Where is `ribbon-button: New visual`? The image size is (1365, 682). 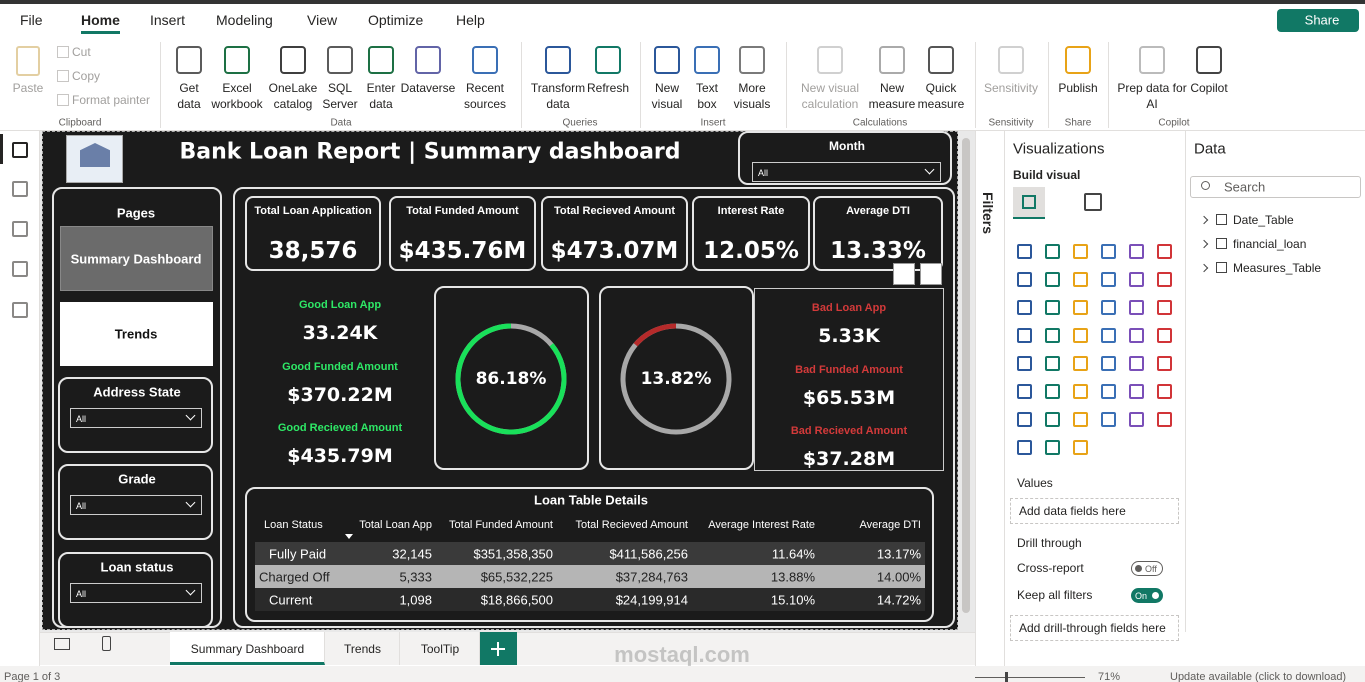 ribbon-button: New visual is located at coordinates (667, 96).